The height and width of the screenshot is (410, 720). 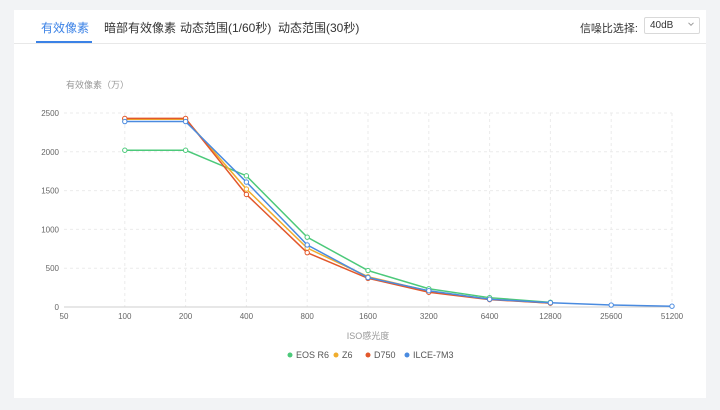 What do you see at coordinates (368, 335) in the screenshot?
I see `x-axis-title: ISO感光度` at bounding box center [368, 335].